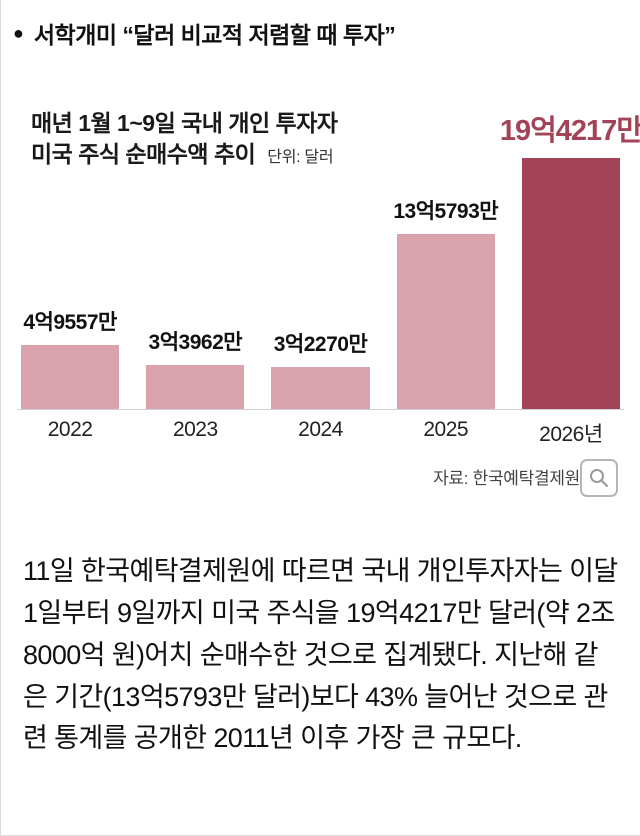 This screenshot has height=836, width=640. I want to click on article-headline: ● 서학개미 “달러 비교적 저렴할 때 투자”, so click(320, 25).